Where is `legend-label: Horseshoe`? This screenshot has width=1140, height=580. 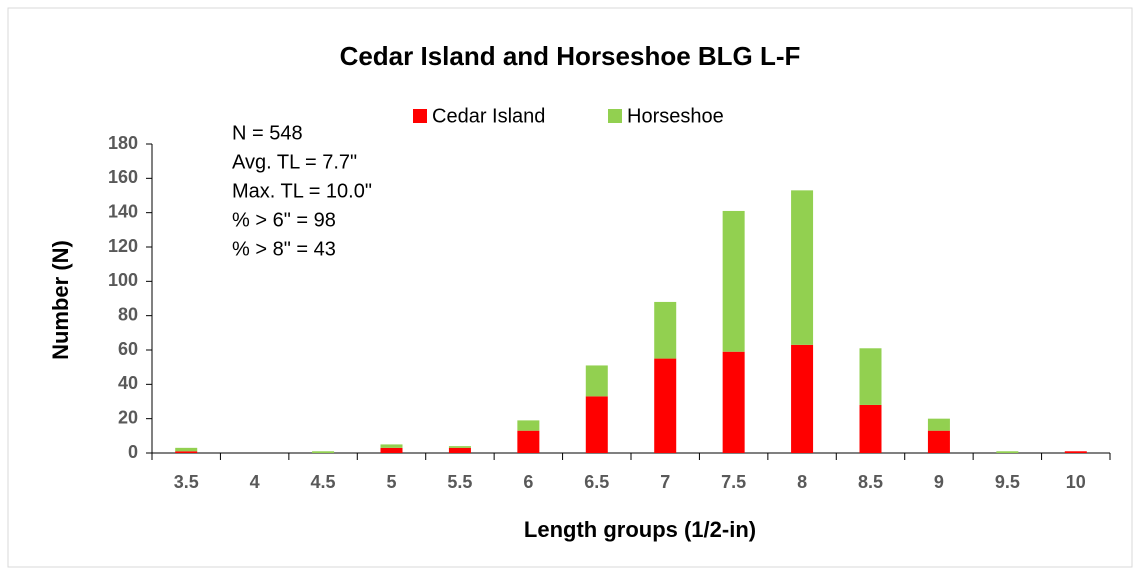
legend-label: Horseshoe is located at coordinates (675, 116).